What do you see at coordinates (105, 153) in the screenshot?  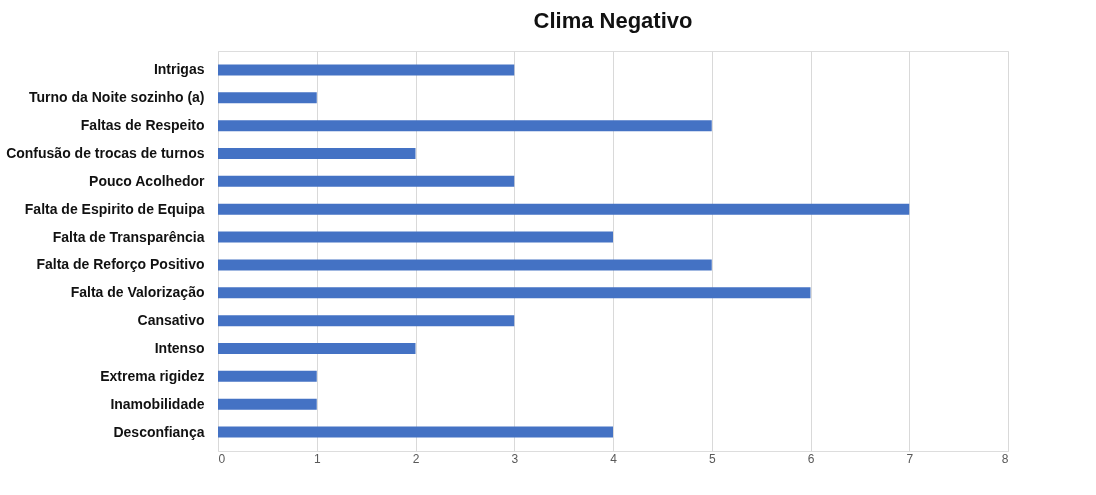 I see `y-tick-label: Confusão de trocas de turnos` at bounding box center [105, 153].